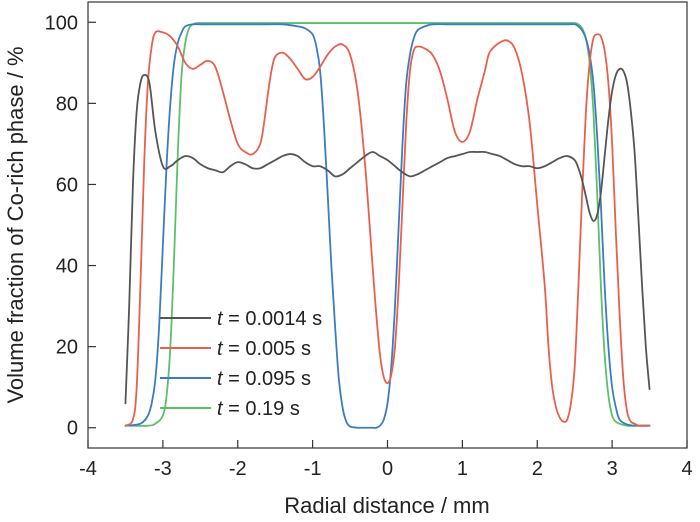 This screenshot has height=522, width=700. Describe the element at coordinates (67, 104) in the screenshot. I see `y-tick-label: 80` at that location.